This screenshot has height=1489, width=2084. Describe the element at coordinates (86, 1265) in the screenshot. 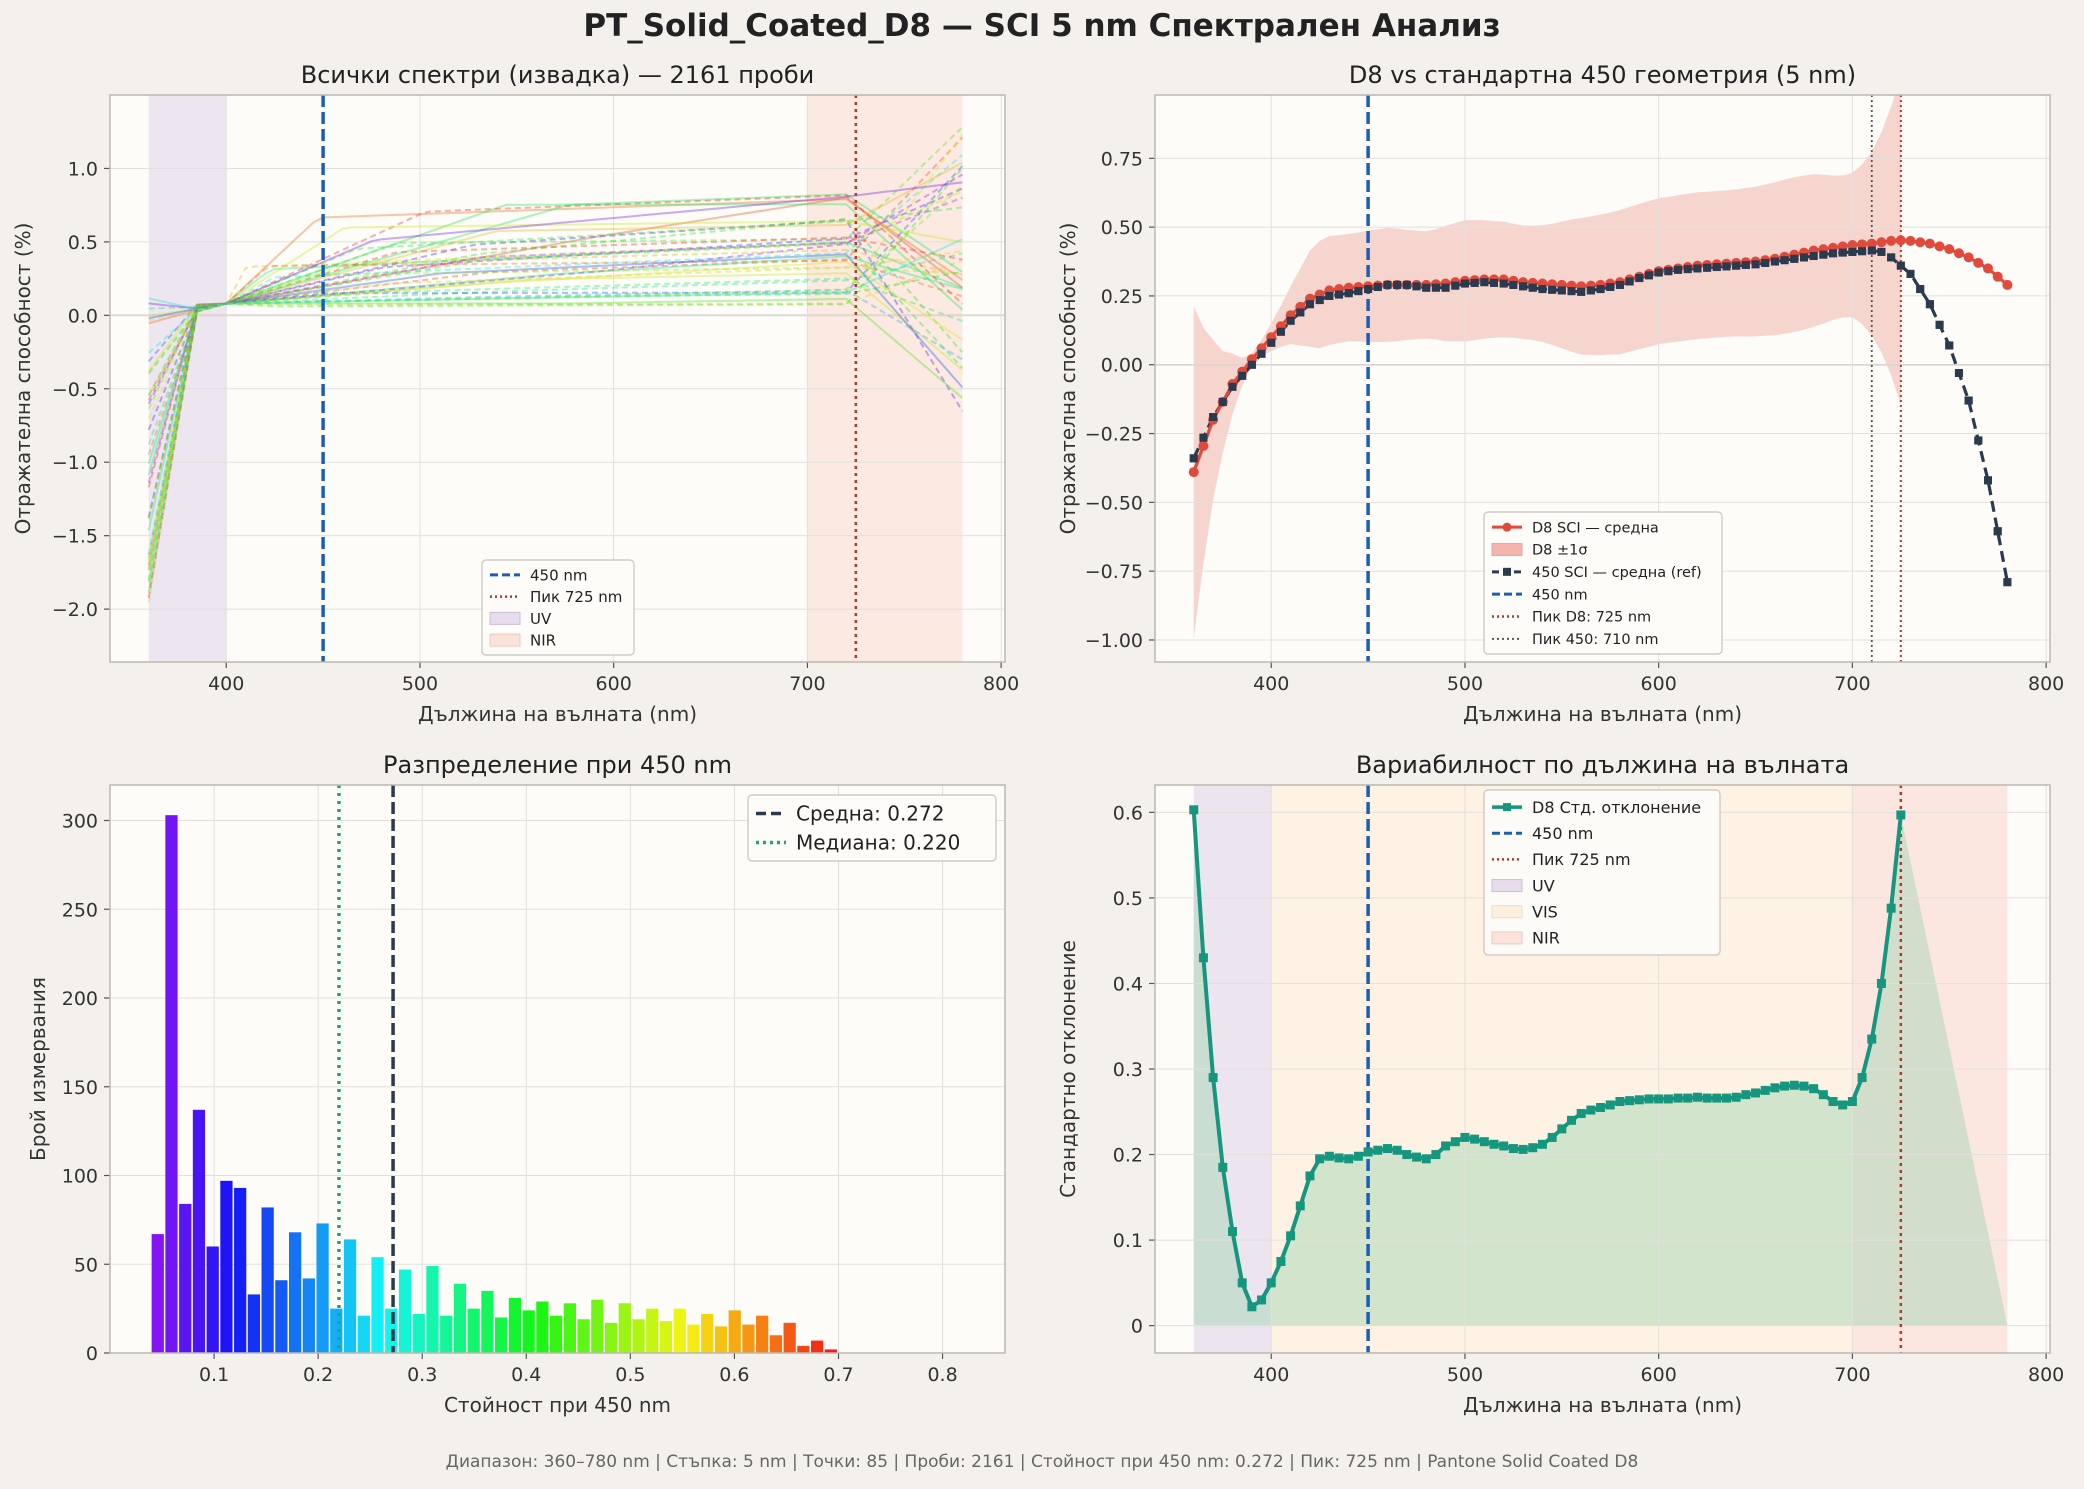

I see `y-tick-label: 50` at that location.